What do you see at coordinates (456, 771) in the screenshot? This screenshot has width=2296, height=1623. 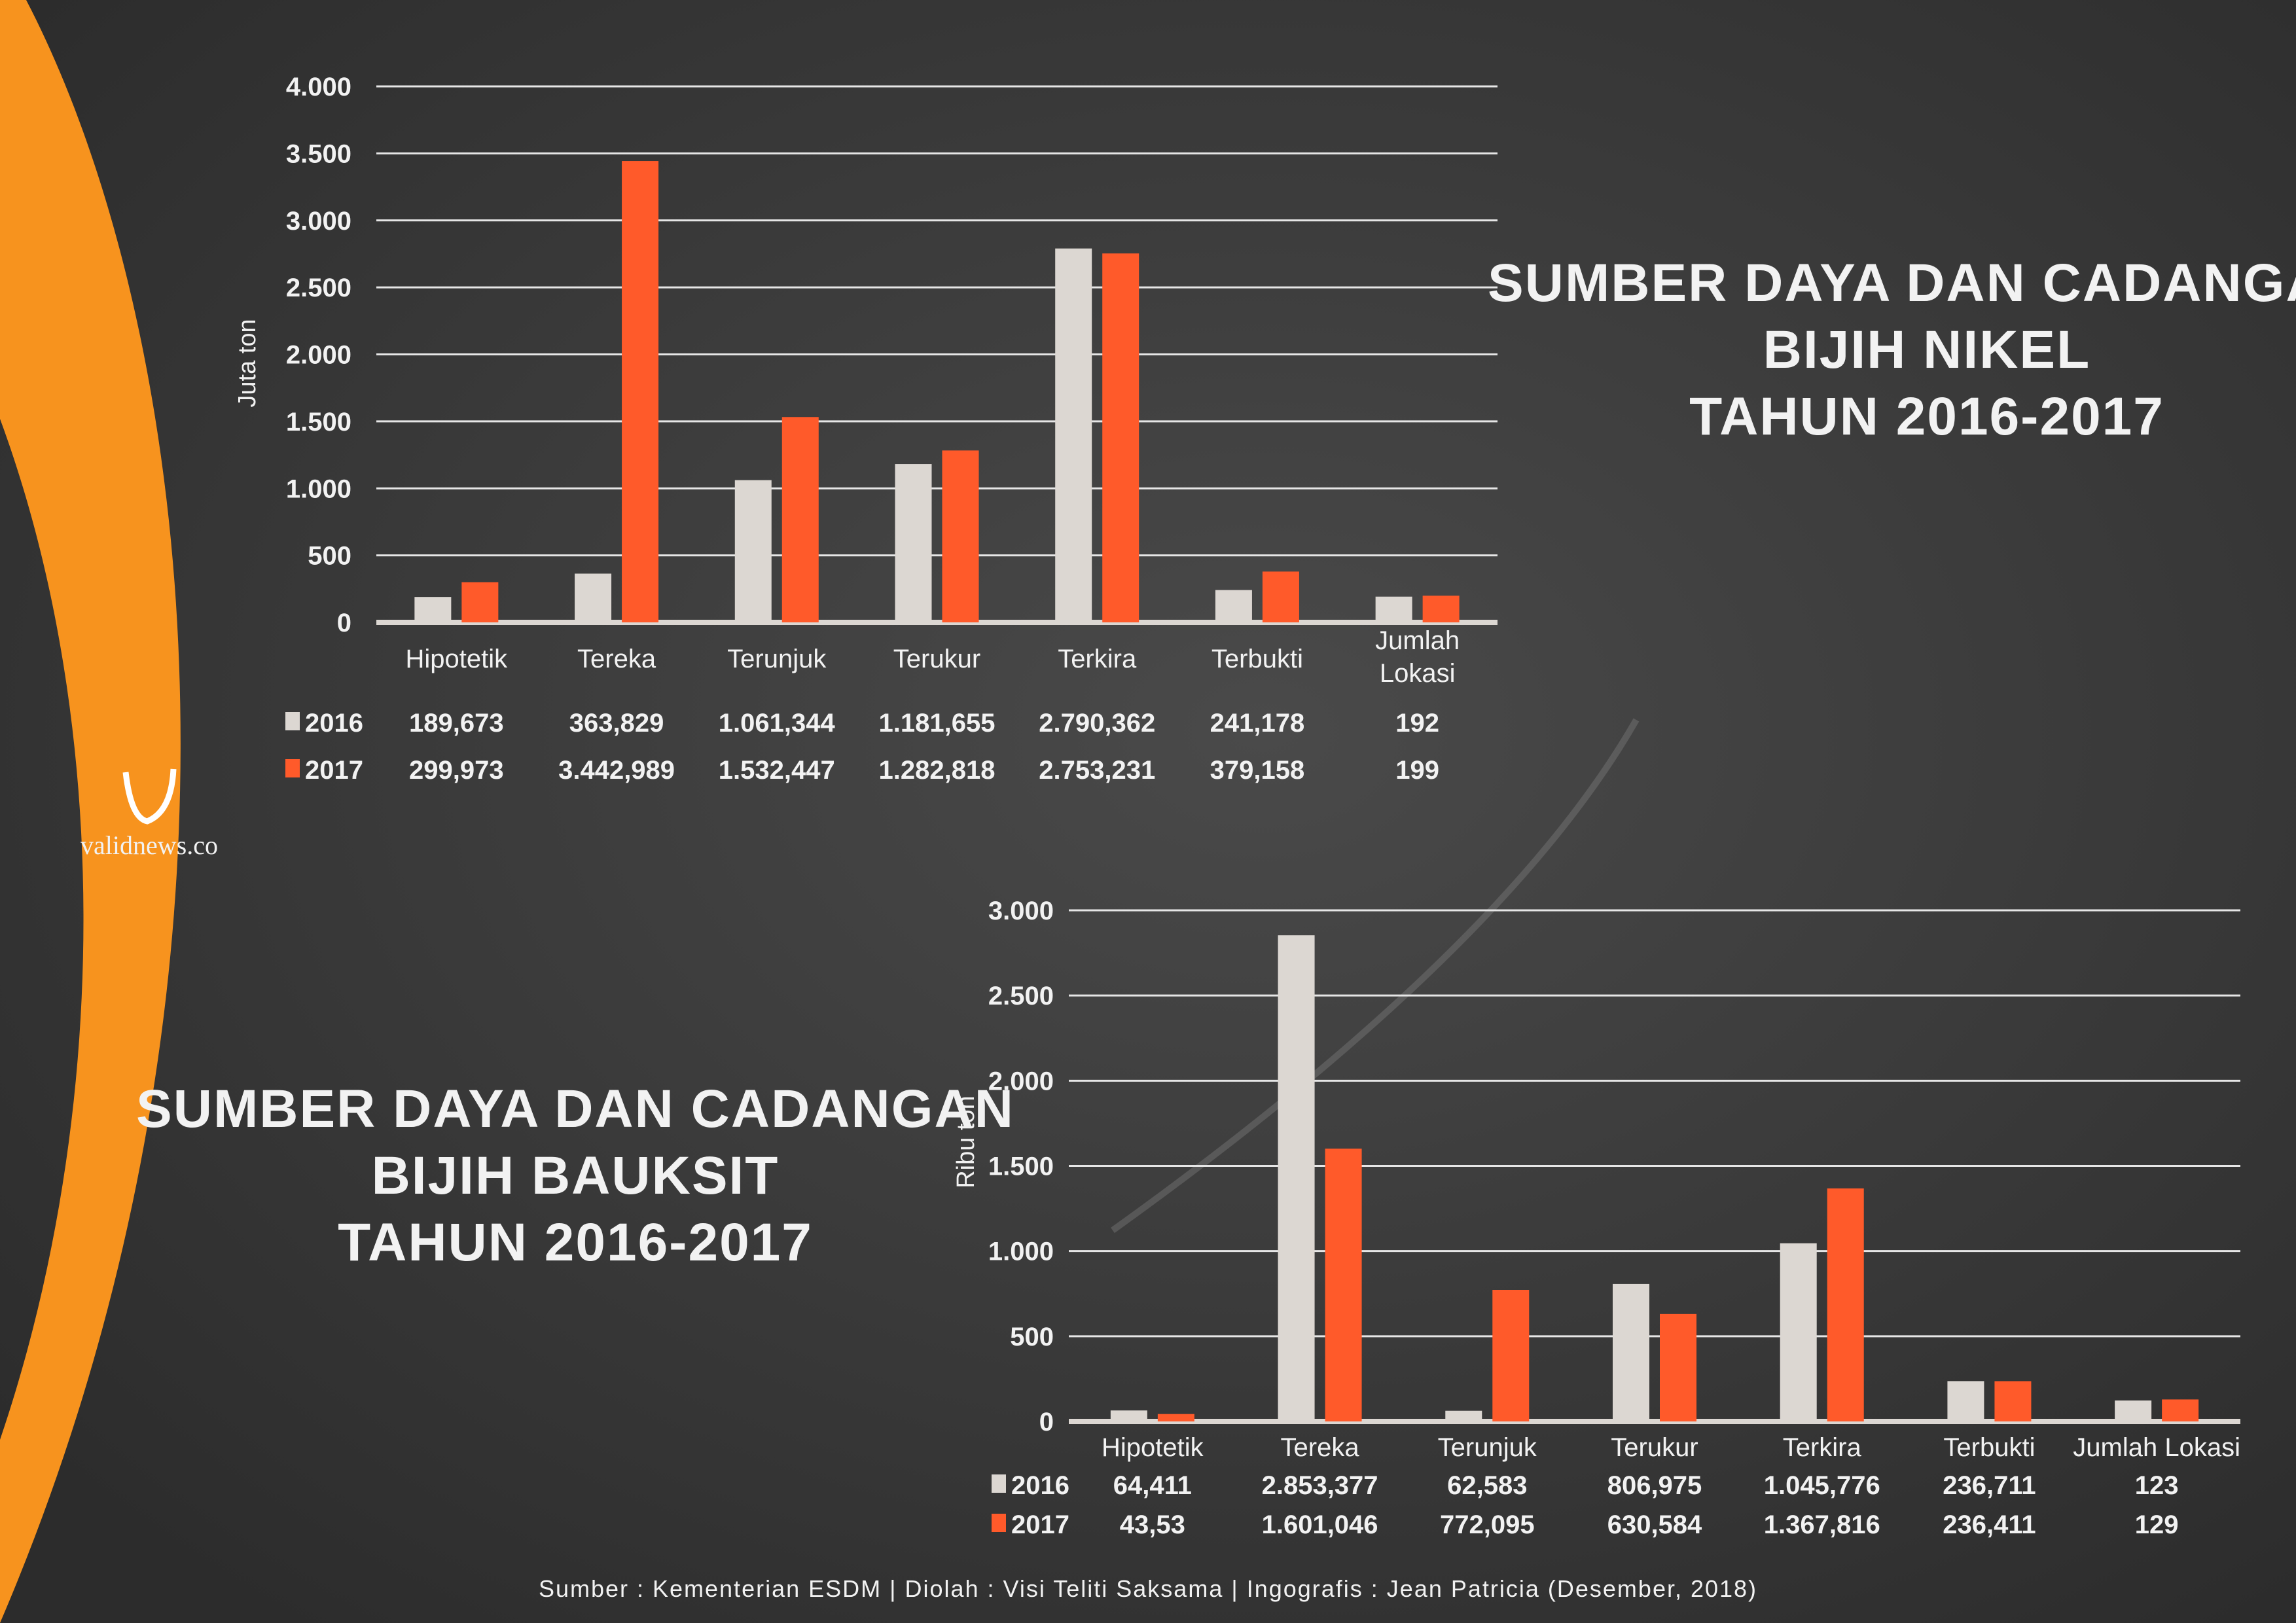 I see `value-label-2017: 299,973` at bounding box center [456, 771].